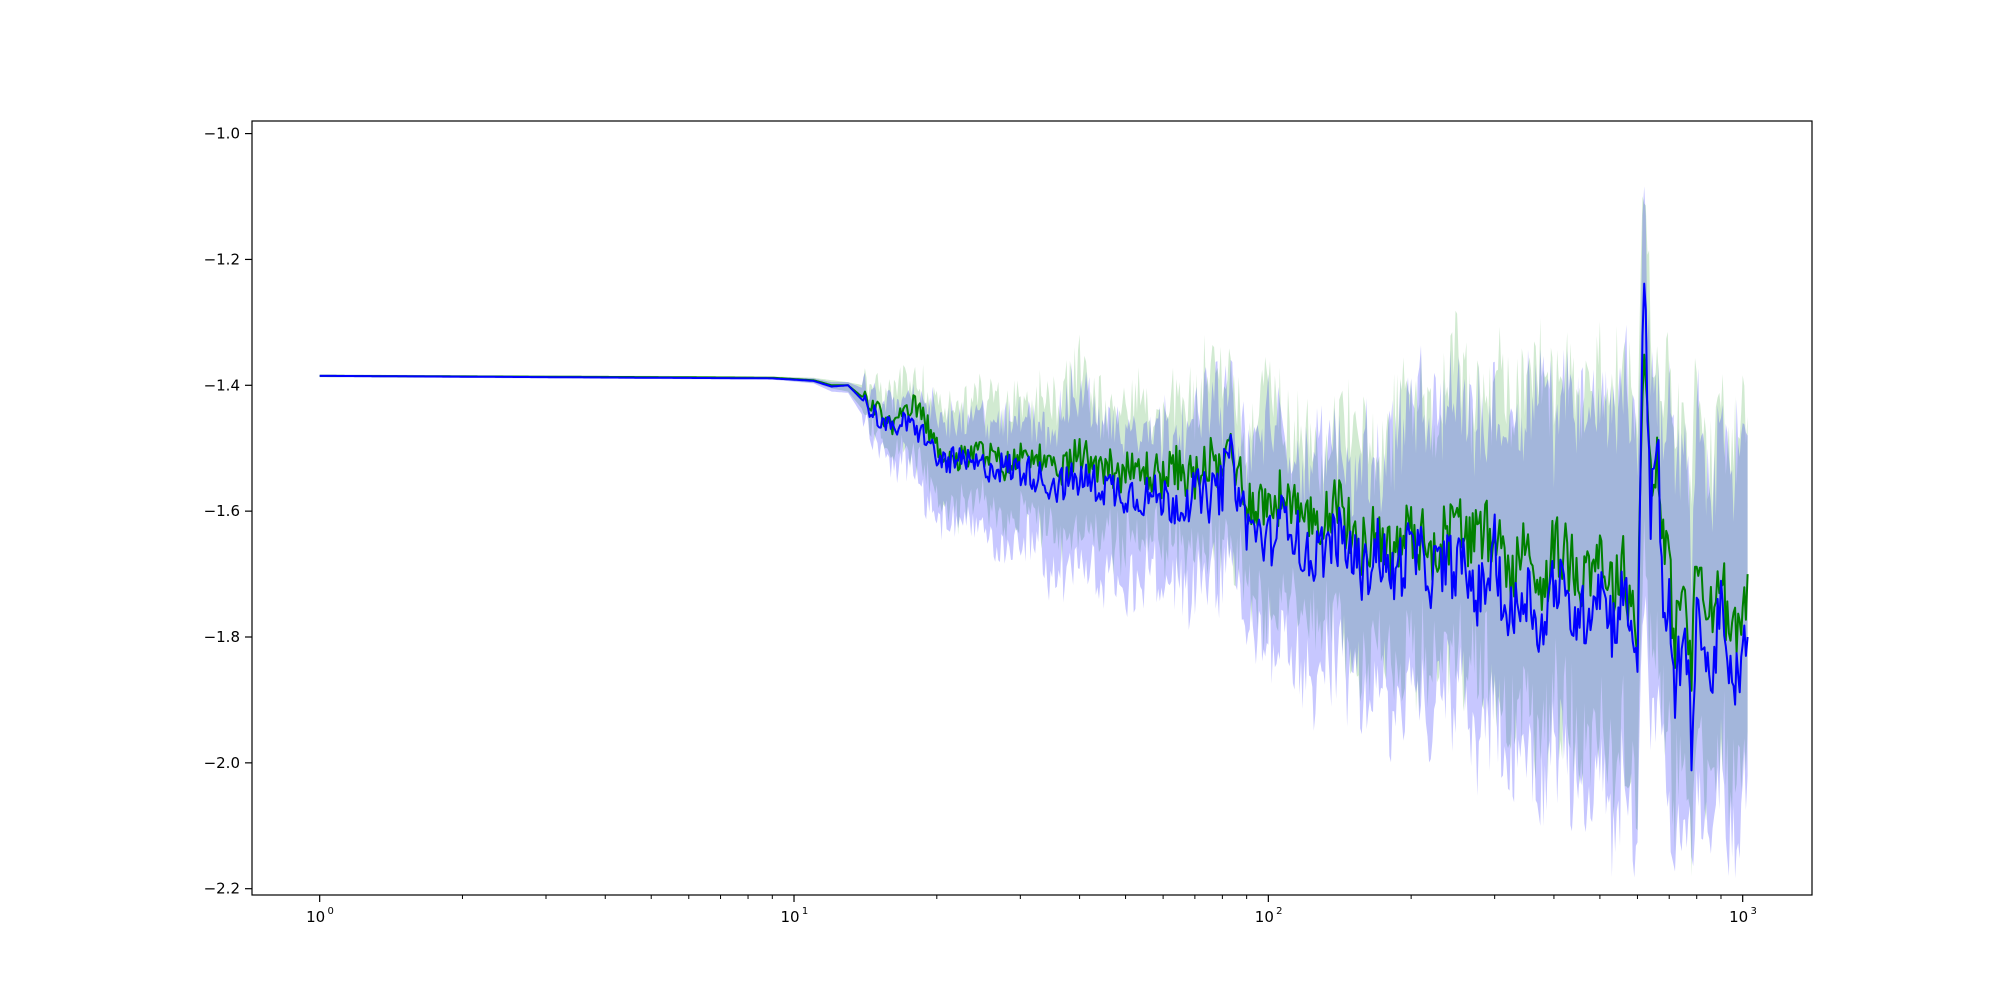 The image size is (2000, 1005). I want to click on y-tick-label: −1.4, so click(222, 385).